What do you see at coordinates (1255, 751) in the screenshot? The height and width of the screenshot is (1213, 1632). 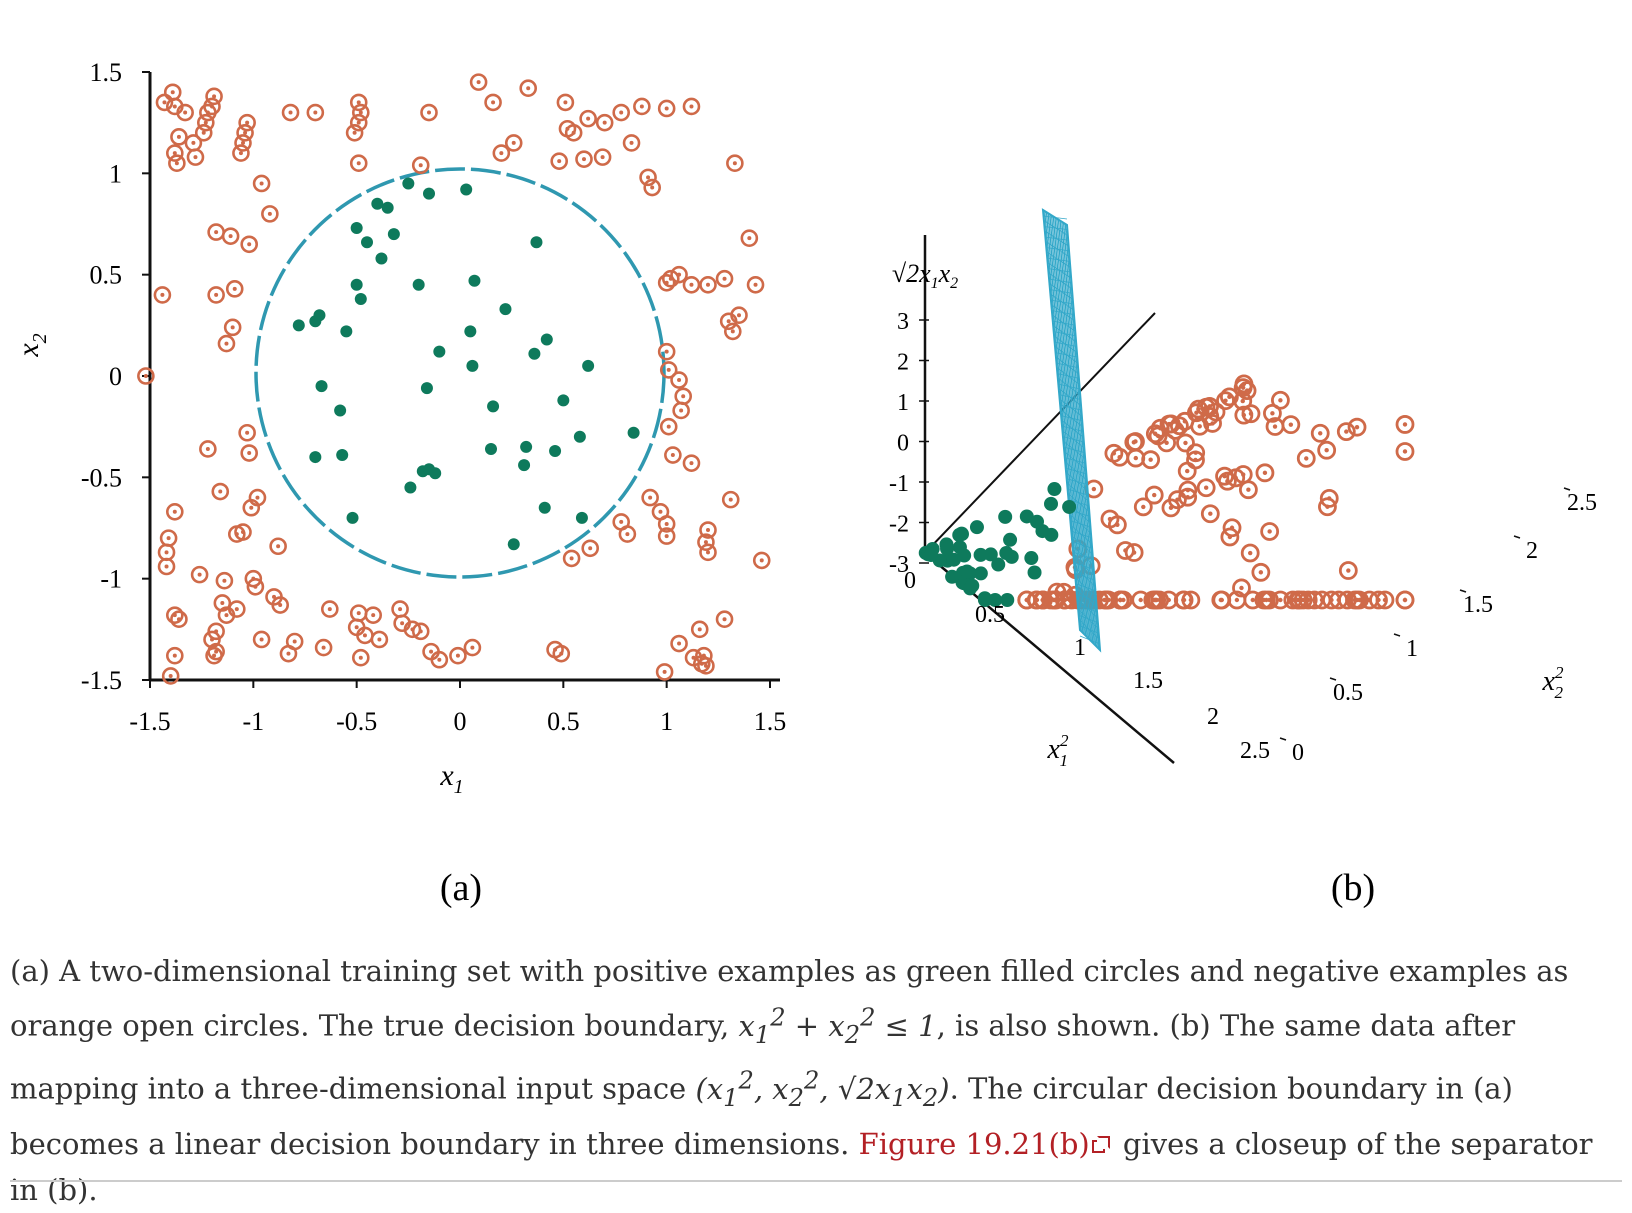 I see `x1sq-tick-label: 2.5` at bounding box center [1255, 751].